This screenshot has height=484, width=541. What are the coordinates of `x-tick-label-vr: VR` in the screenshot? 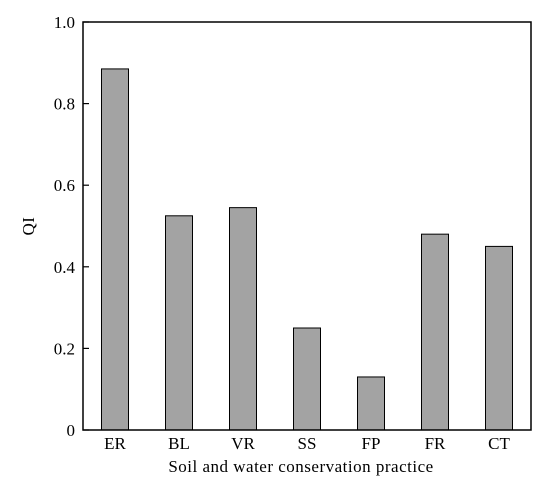 It's located at (243, 443).